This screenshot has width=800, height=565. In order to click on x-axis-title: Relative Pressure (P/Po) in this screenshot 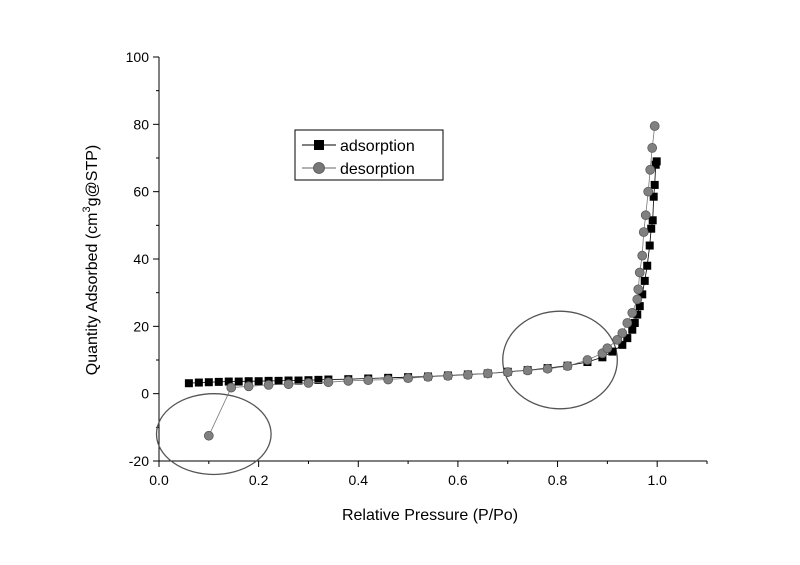, I will do `click(430, 515)`.